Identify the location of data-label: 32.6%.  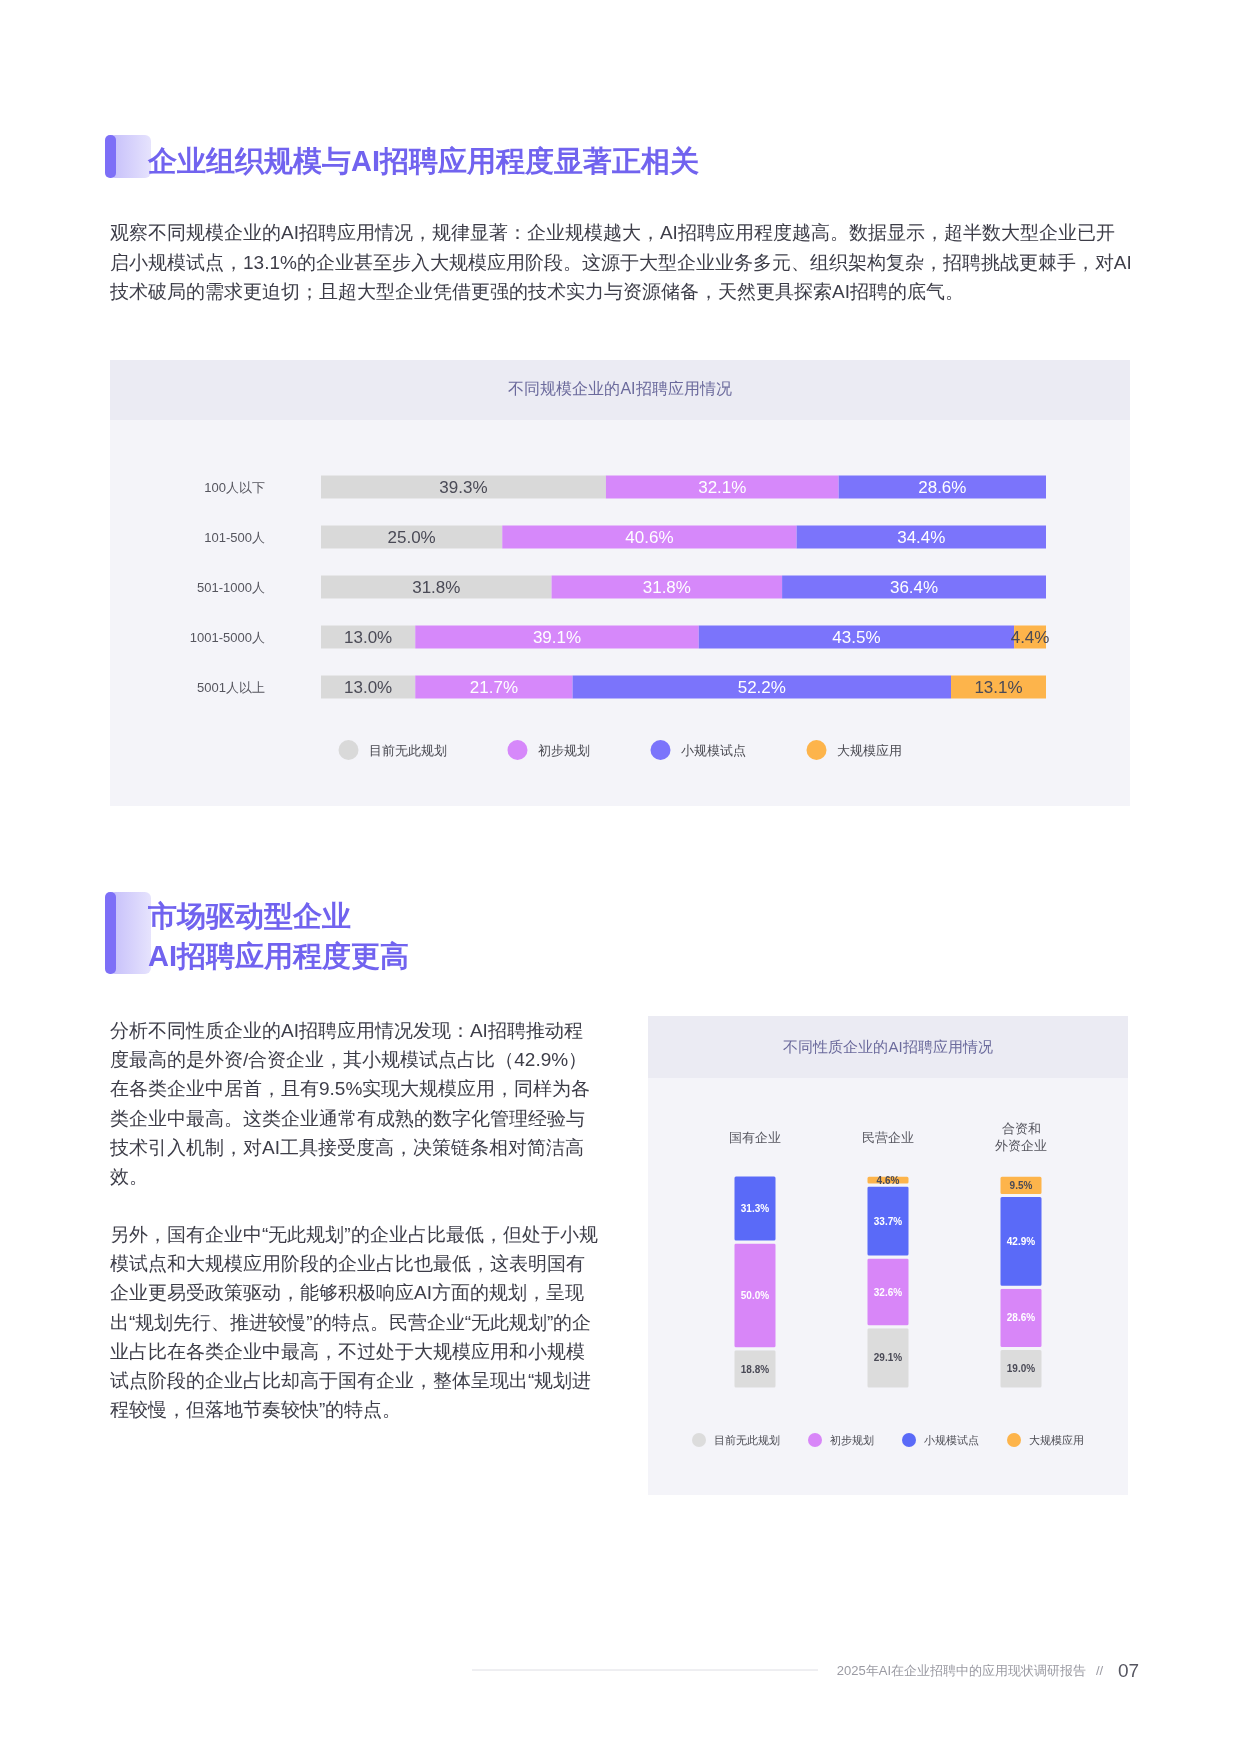
(888, 1292).